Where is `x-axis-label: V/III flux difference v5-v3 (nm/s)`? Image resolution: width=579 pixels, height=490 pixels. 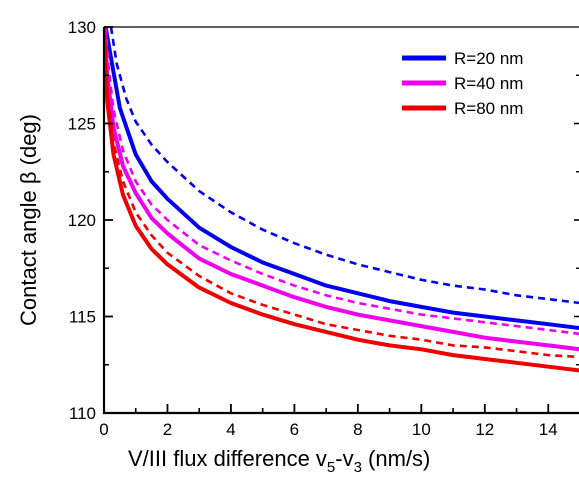 x-axis-label: V/III flux difference v5-v3 (nm/s) is located at coordinates (279, 461).